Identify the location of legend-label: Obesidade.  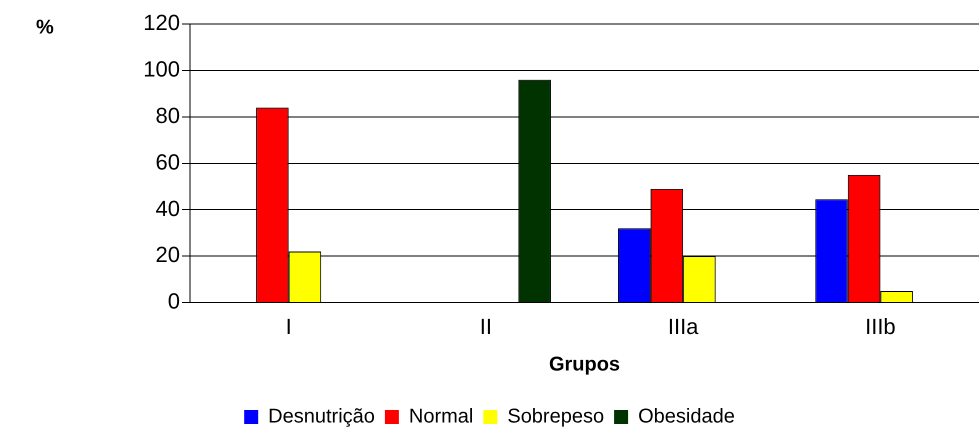
(686, 417).